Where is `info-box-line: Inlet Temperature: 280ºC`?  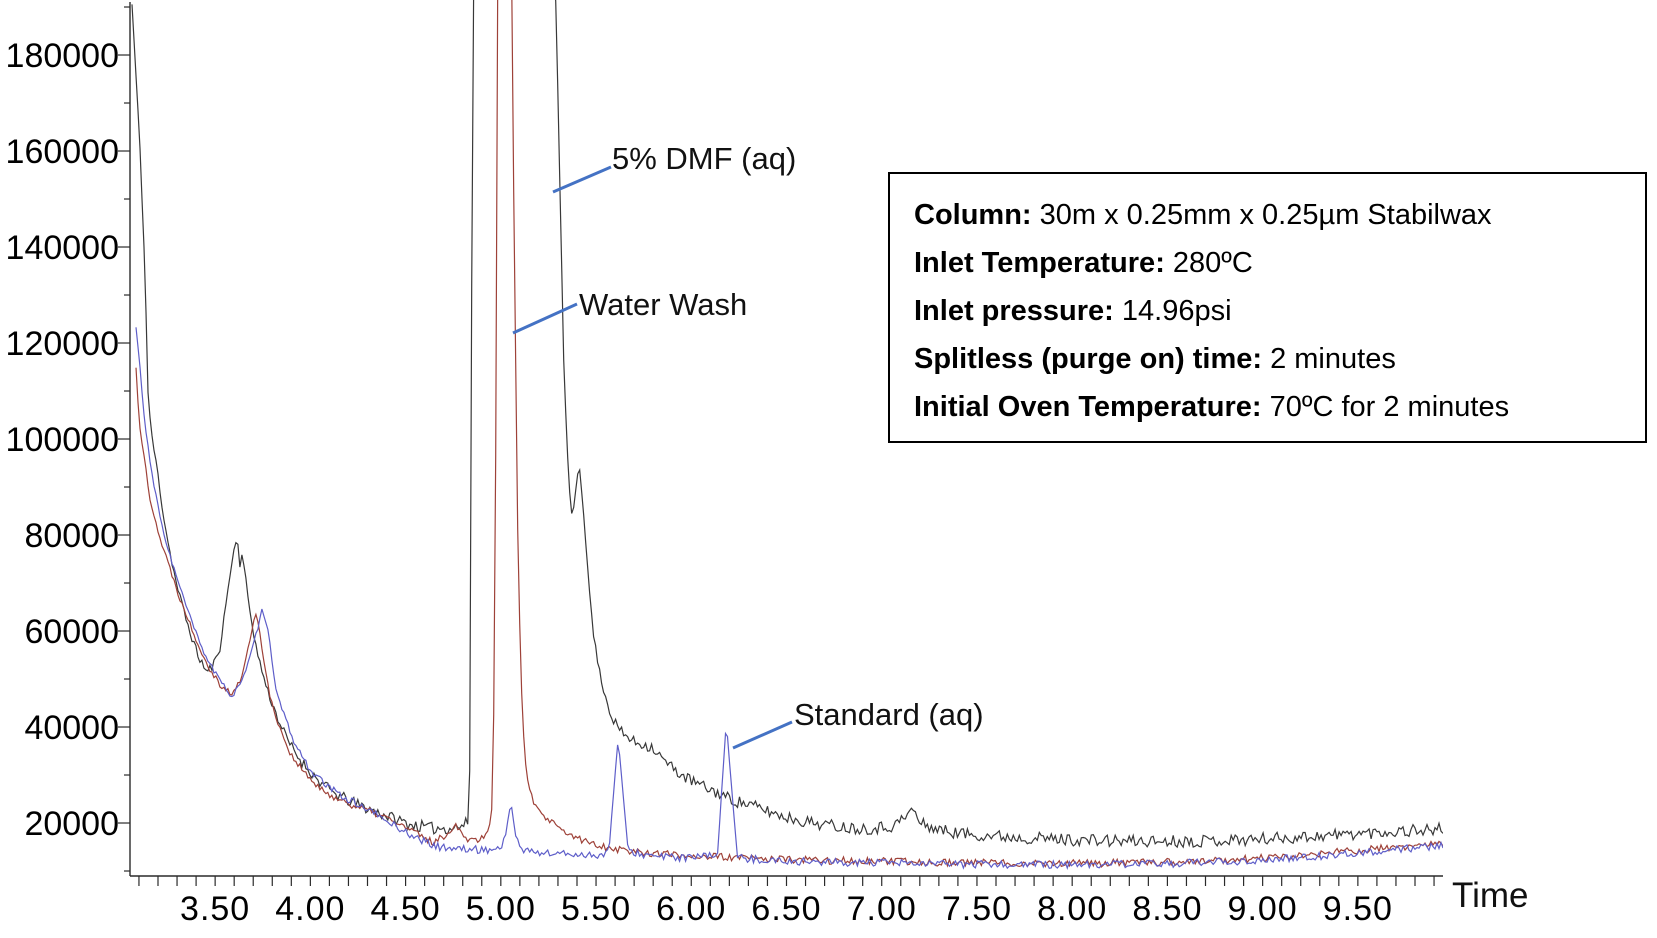 info-box-line: Inlet Temperature: 280ºC is located at coordinates (1274, 263).